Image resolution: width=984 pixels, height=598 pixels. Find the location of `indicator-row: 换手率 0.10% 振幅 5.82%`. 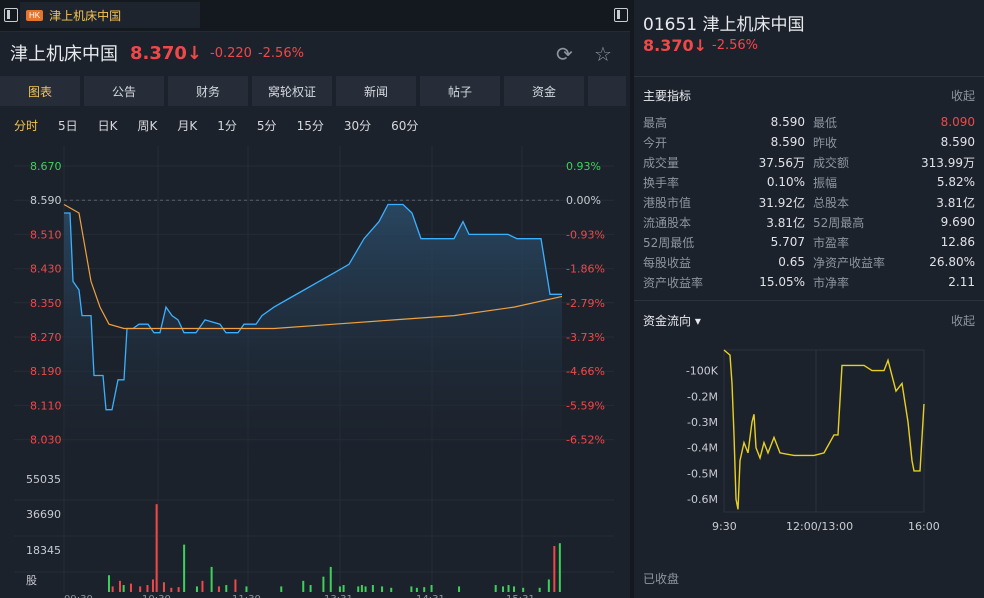

indicator-row: 换手率 0.10% 振幅 5.82% is located at coordinates (809, 182).